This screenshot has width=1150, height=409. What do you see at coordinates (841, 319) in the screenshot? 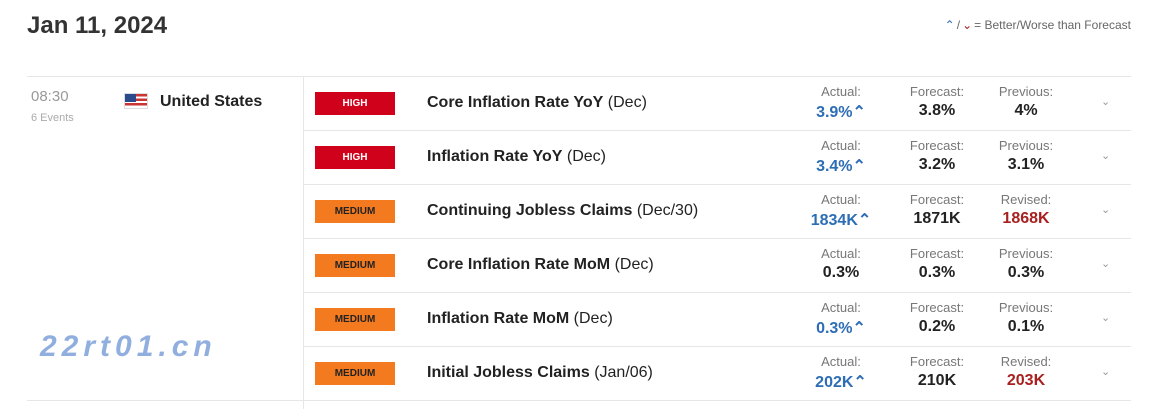
I see `actual-column: Actual: 0.3%⌃` at bounding box center [841, 319].